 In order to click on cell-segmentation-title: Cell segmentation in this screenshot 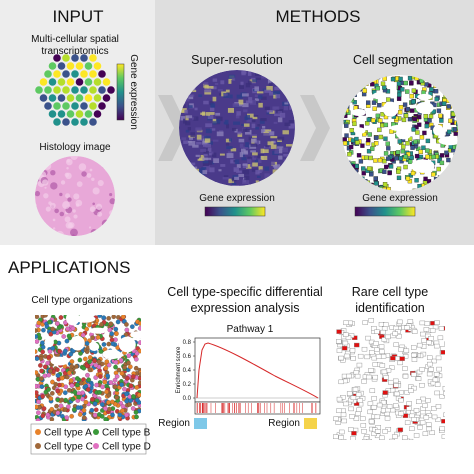, I will do `click(403, 60)`.